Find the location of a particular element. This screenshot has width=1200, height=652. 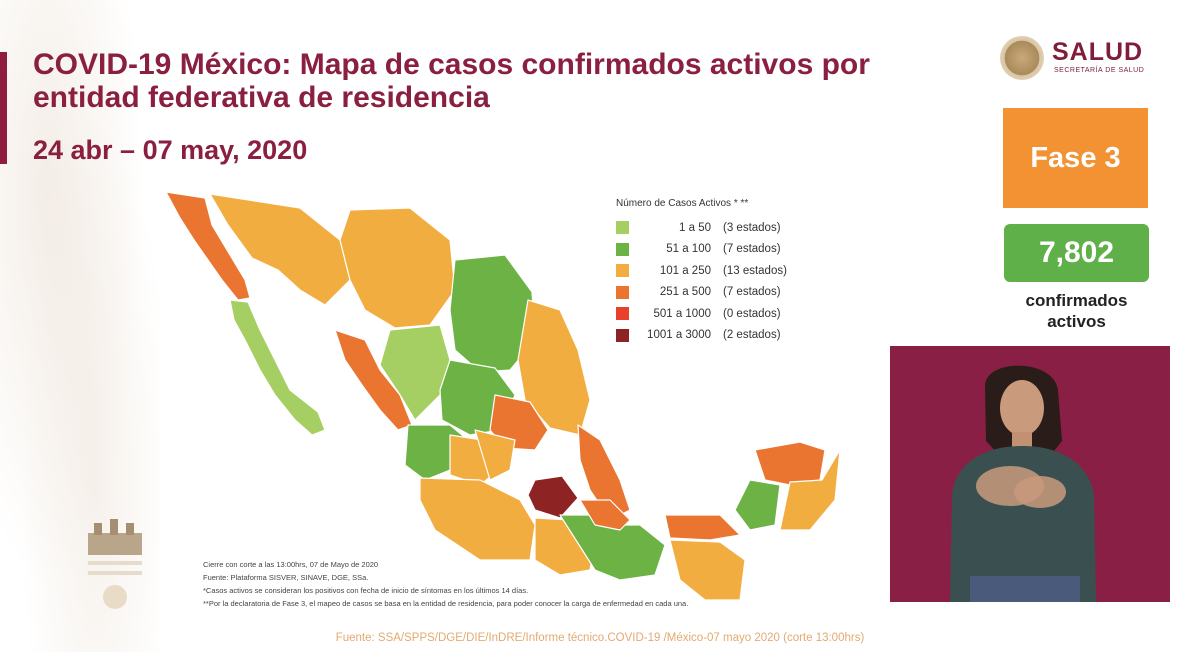

title-accent-bar is located at coordinates (3, 108).